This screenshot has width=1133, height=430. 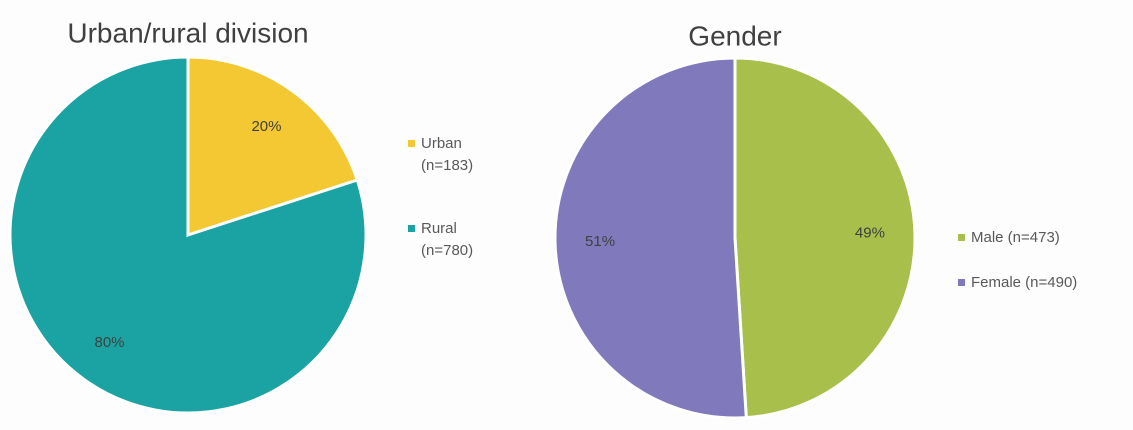 I want to click on data-label: 51%, so click(x=600, y=241).